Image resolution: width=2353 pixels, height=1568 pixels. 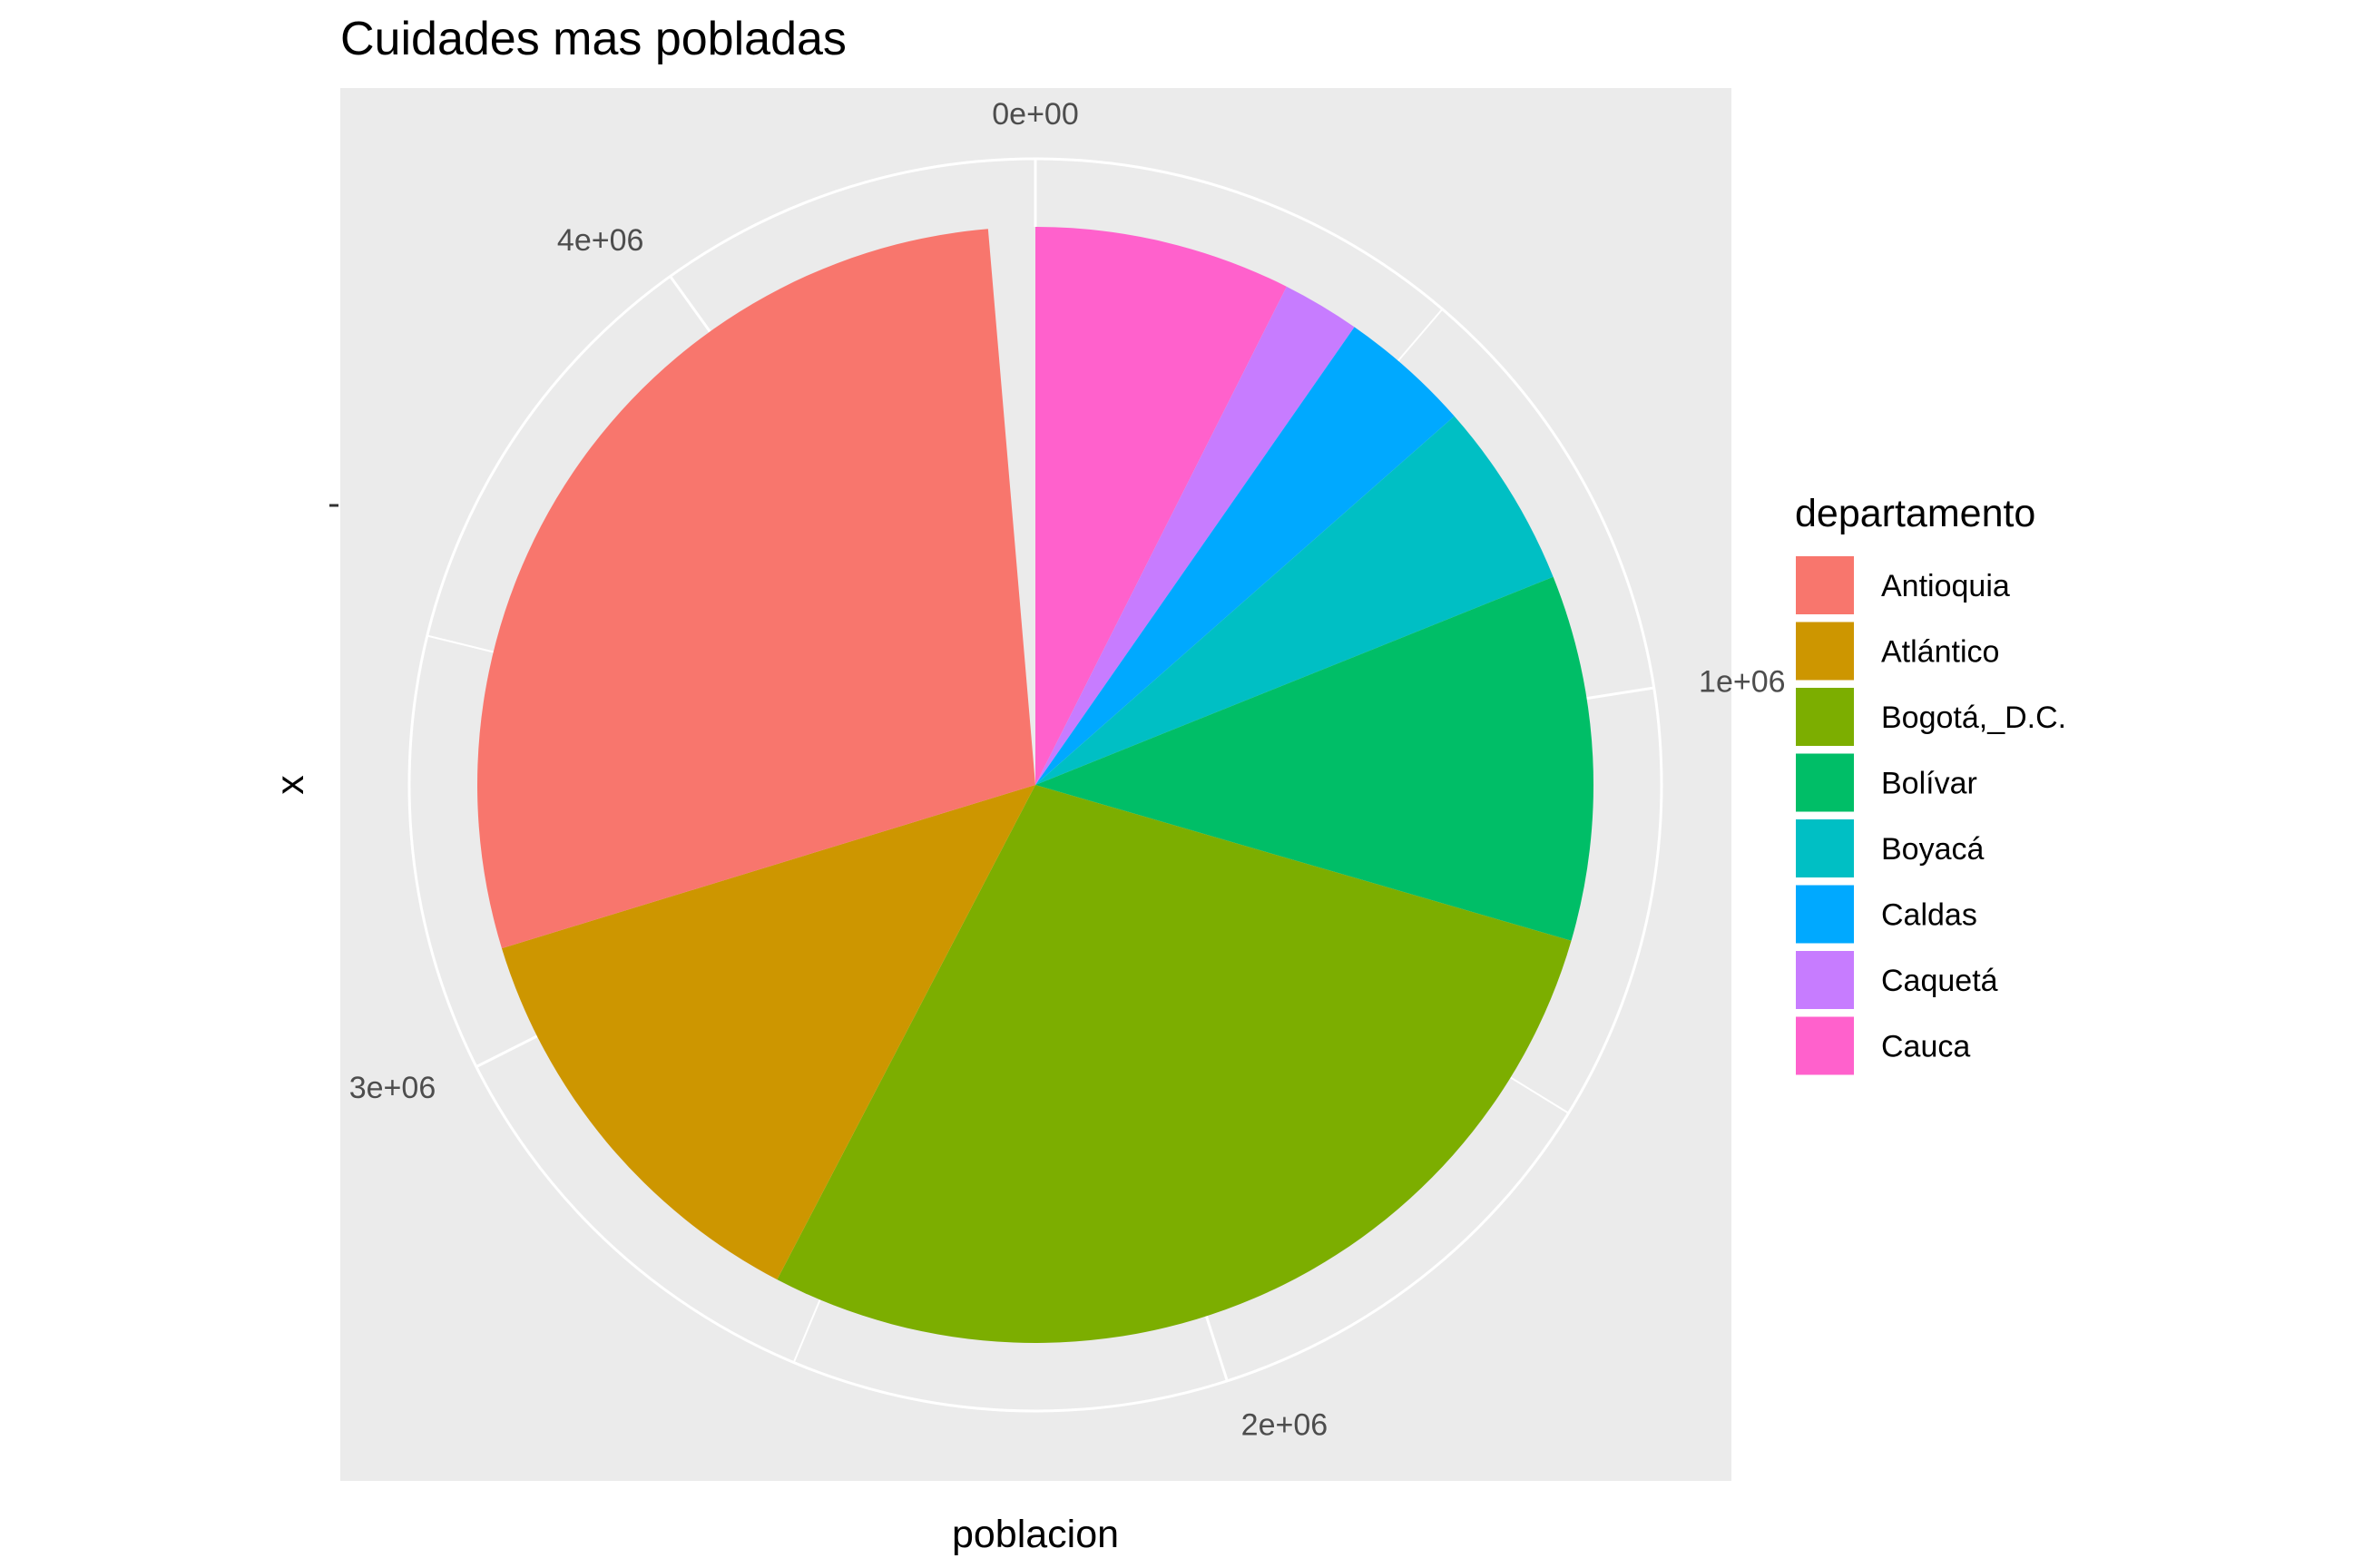 What do you see at coordinates (1915, 513) in the screenshot?
I see `legend-title: departamento` at bounding box center [1915, 513].